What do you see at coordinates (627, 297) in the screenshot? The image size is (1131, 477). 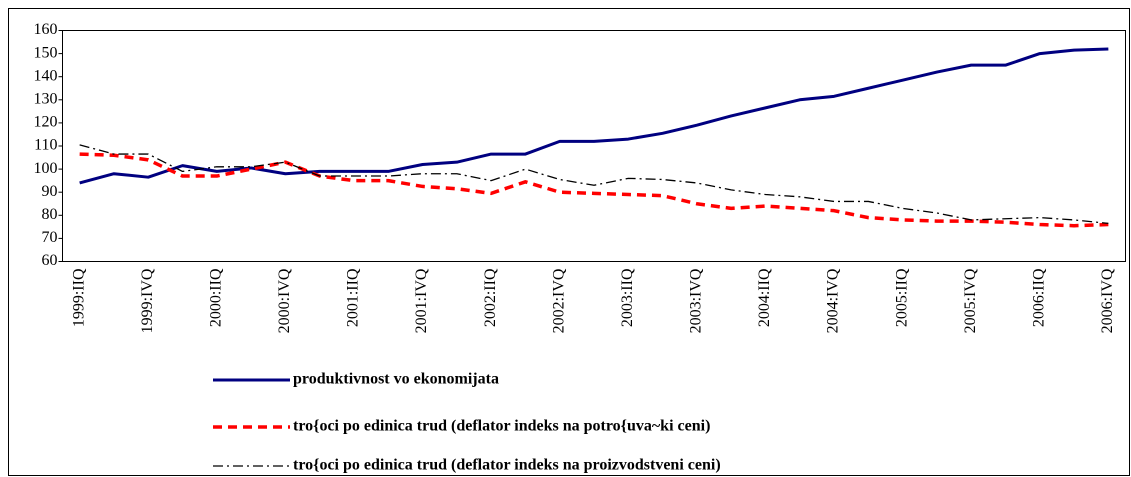 I see `x-tick-label: 2003:IIQ` at bounding box center [627, 297].